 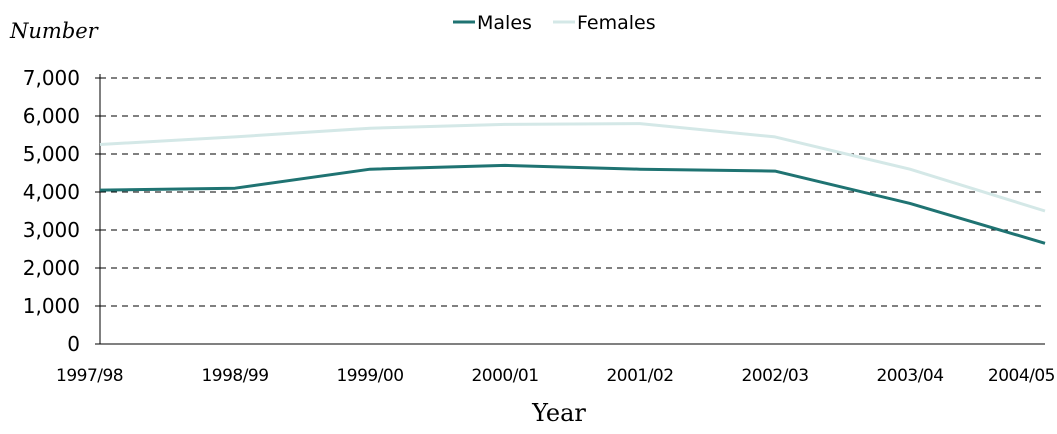 What do you see at coordinates (1021, 376) in the screenshot?
I see `x-tick-label: 2004/05` at bounding box center [1021, 376].